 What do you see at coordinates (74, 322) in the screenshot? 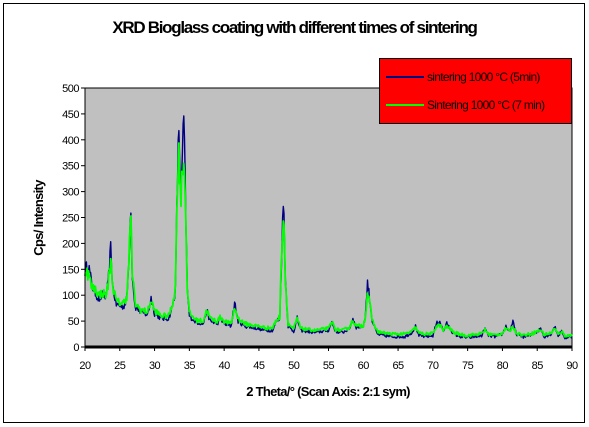
I see `y-tick-label: 50` at bounding box center [74, 322].